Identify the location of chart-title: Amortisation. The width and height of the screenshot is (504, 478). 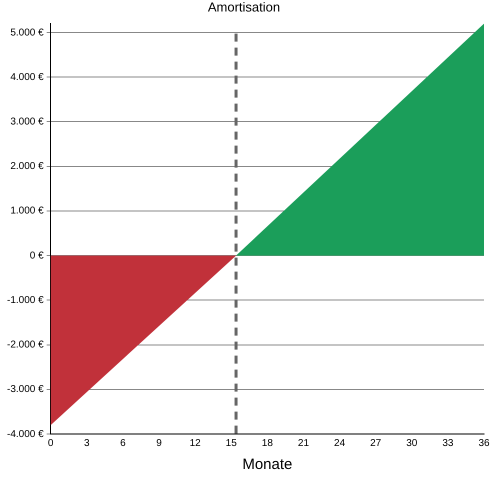
(244, 7).